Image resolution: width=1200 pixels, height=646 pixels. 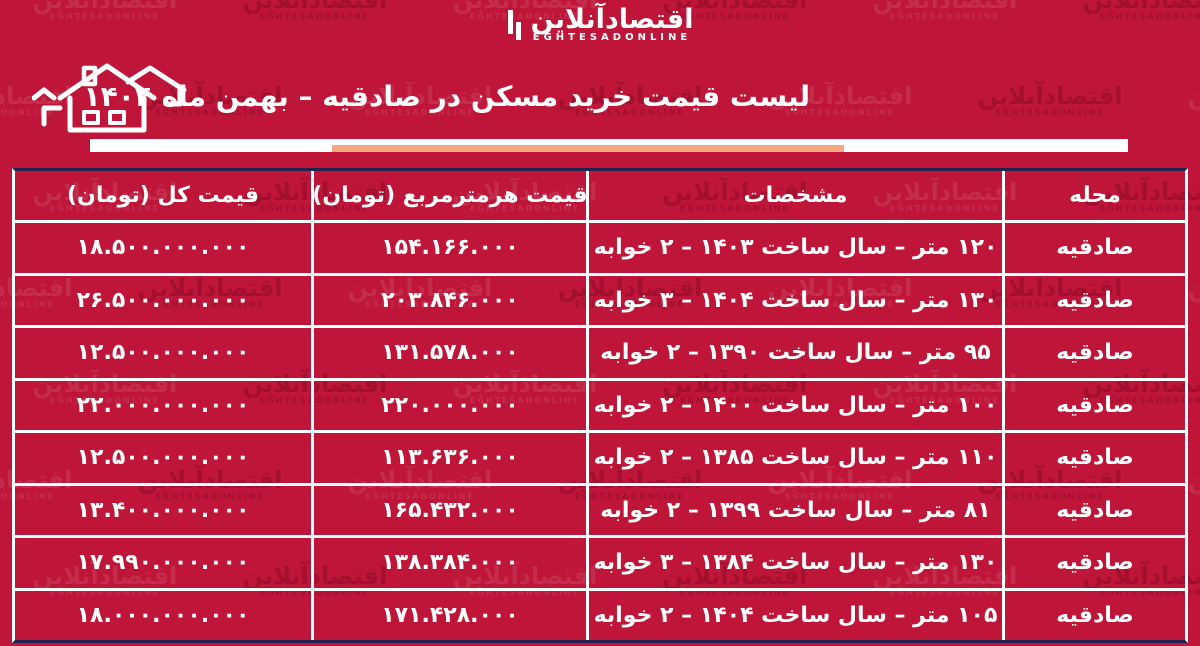 What do you see at coordinates (163, 195) in the screenshot?
I see `column-header-total-price: قیمت کل (تومان)` at bounding box center [163, 195].